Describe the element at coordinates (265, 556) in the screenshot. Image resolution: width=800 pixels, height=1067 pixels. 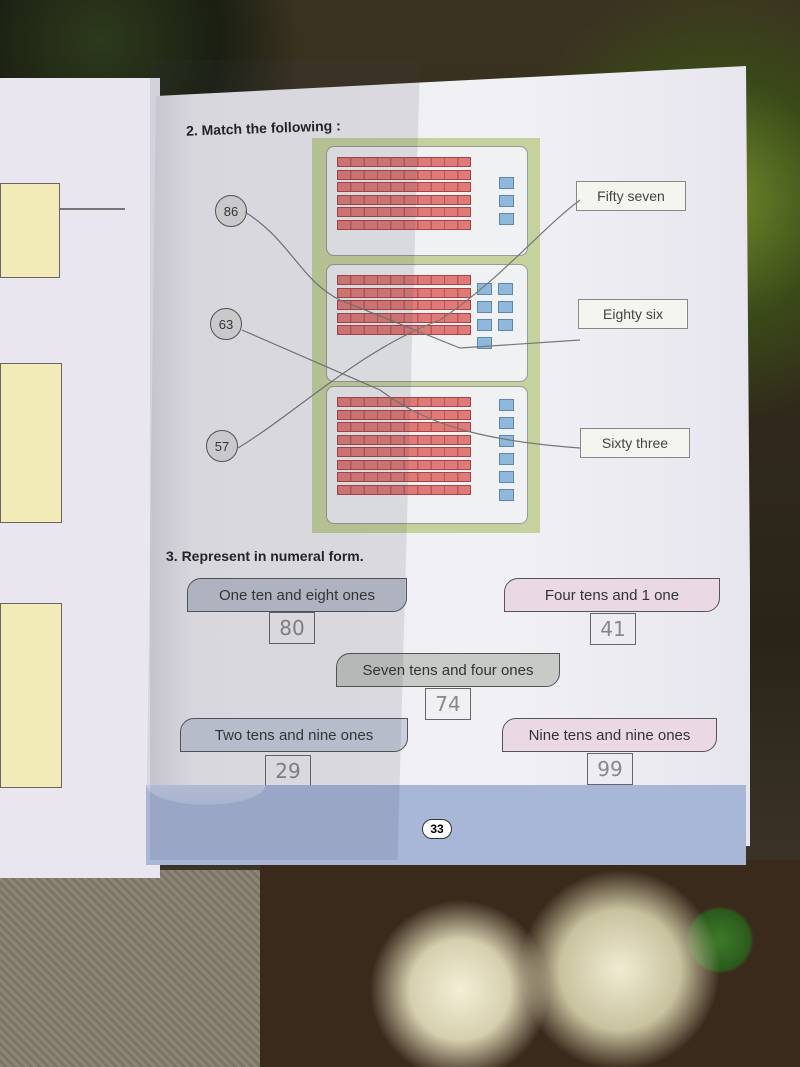
I see `exercise-3-title: 3. Represent in numeral form.` at that location.